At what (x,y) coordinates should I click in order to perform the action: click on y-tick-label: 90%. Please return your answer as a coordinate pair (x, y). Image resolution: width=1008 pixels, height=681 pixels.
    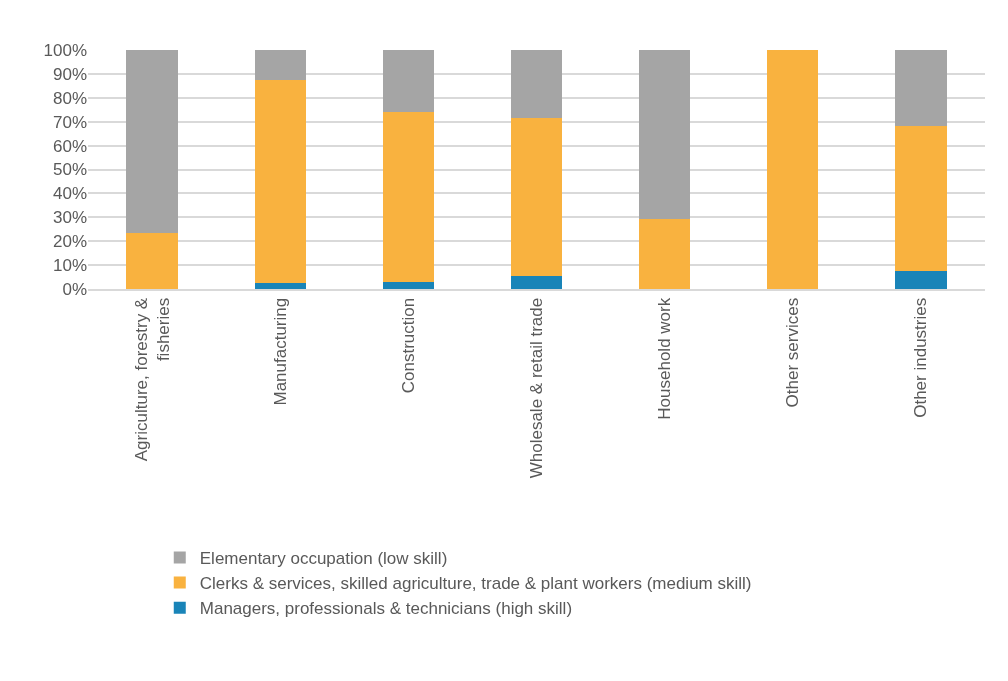
    Looking at the image, I should click on (69, 74).